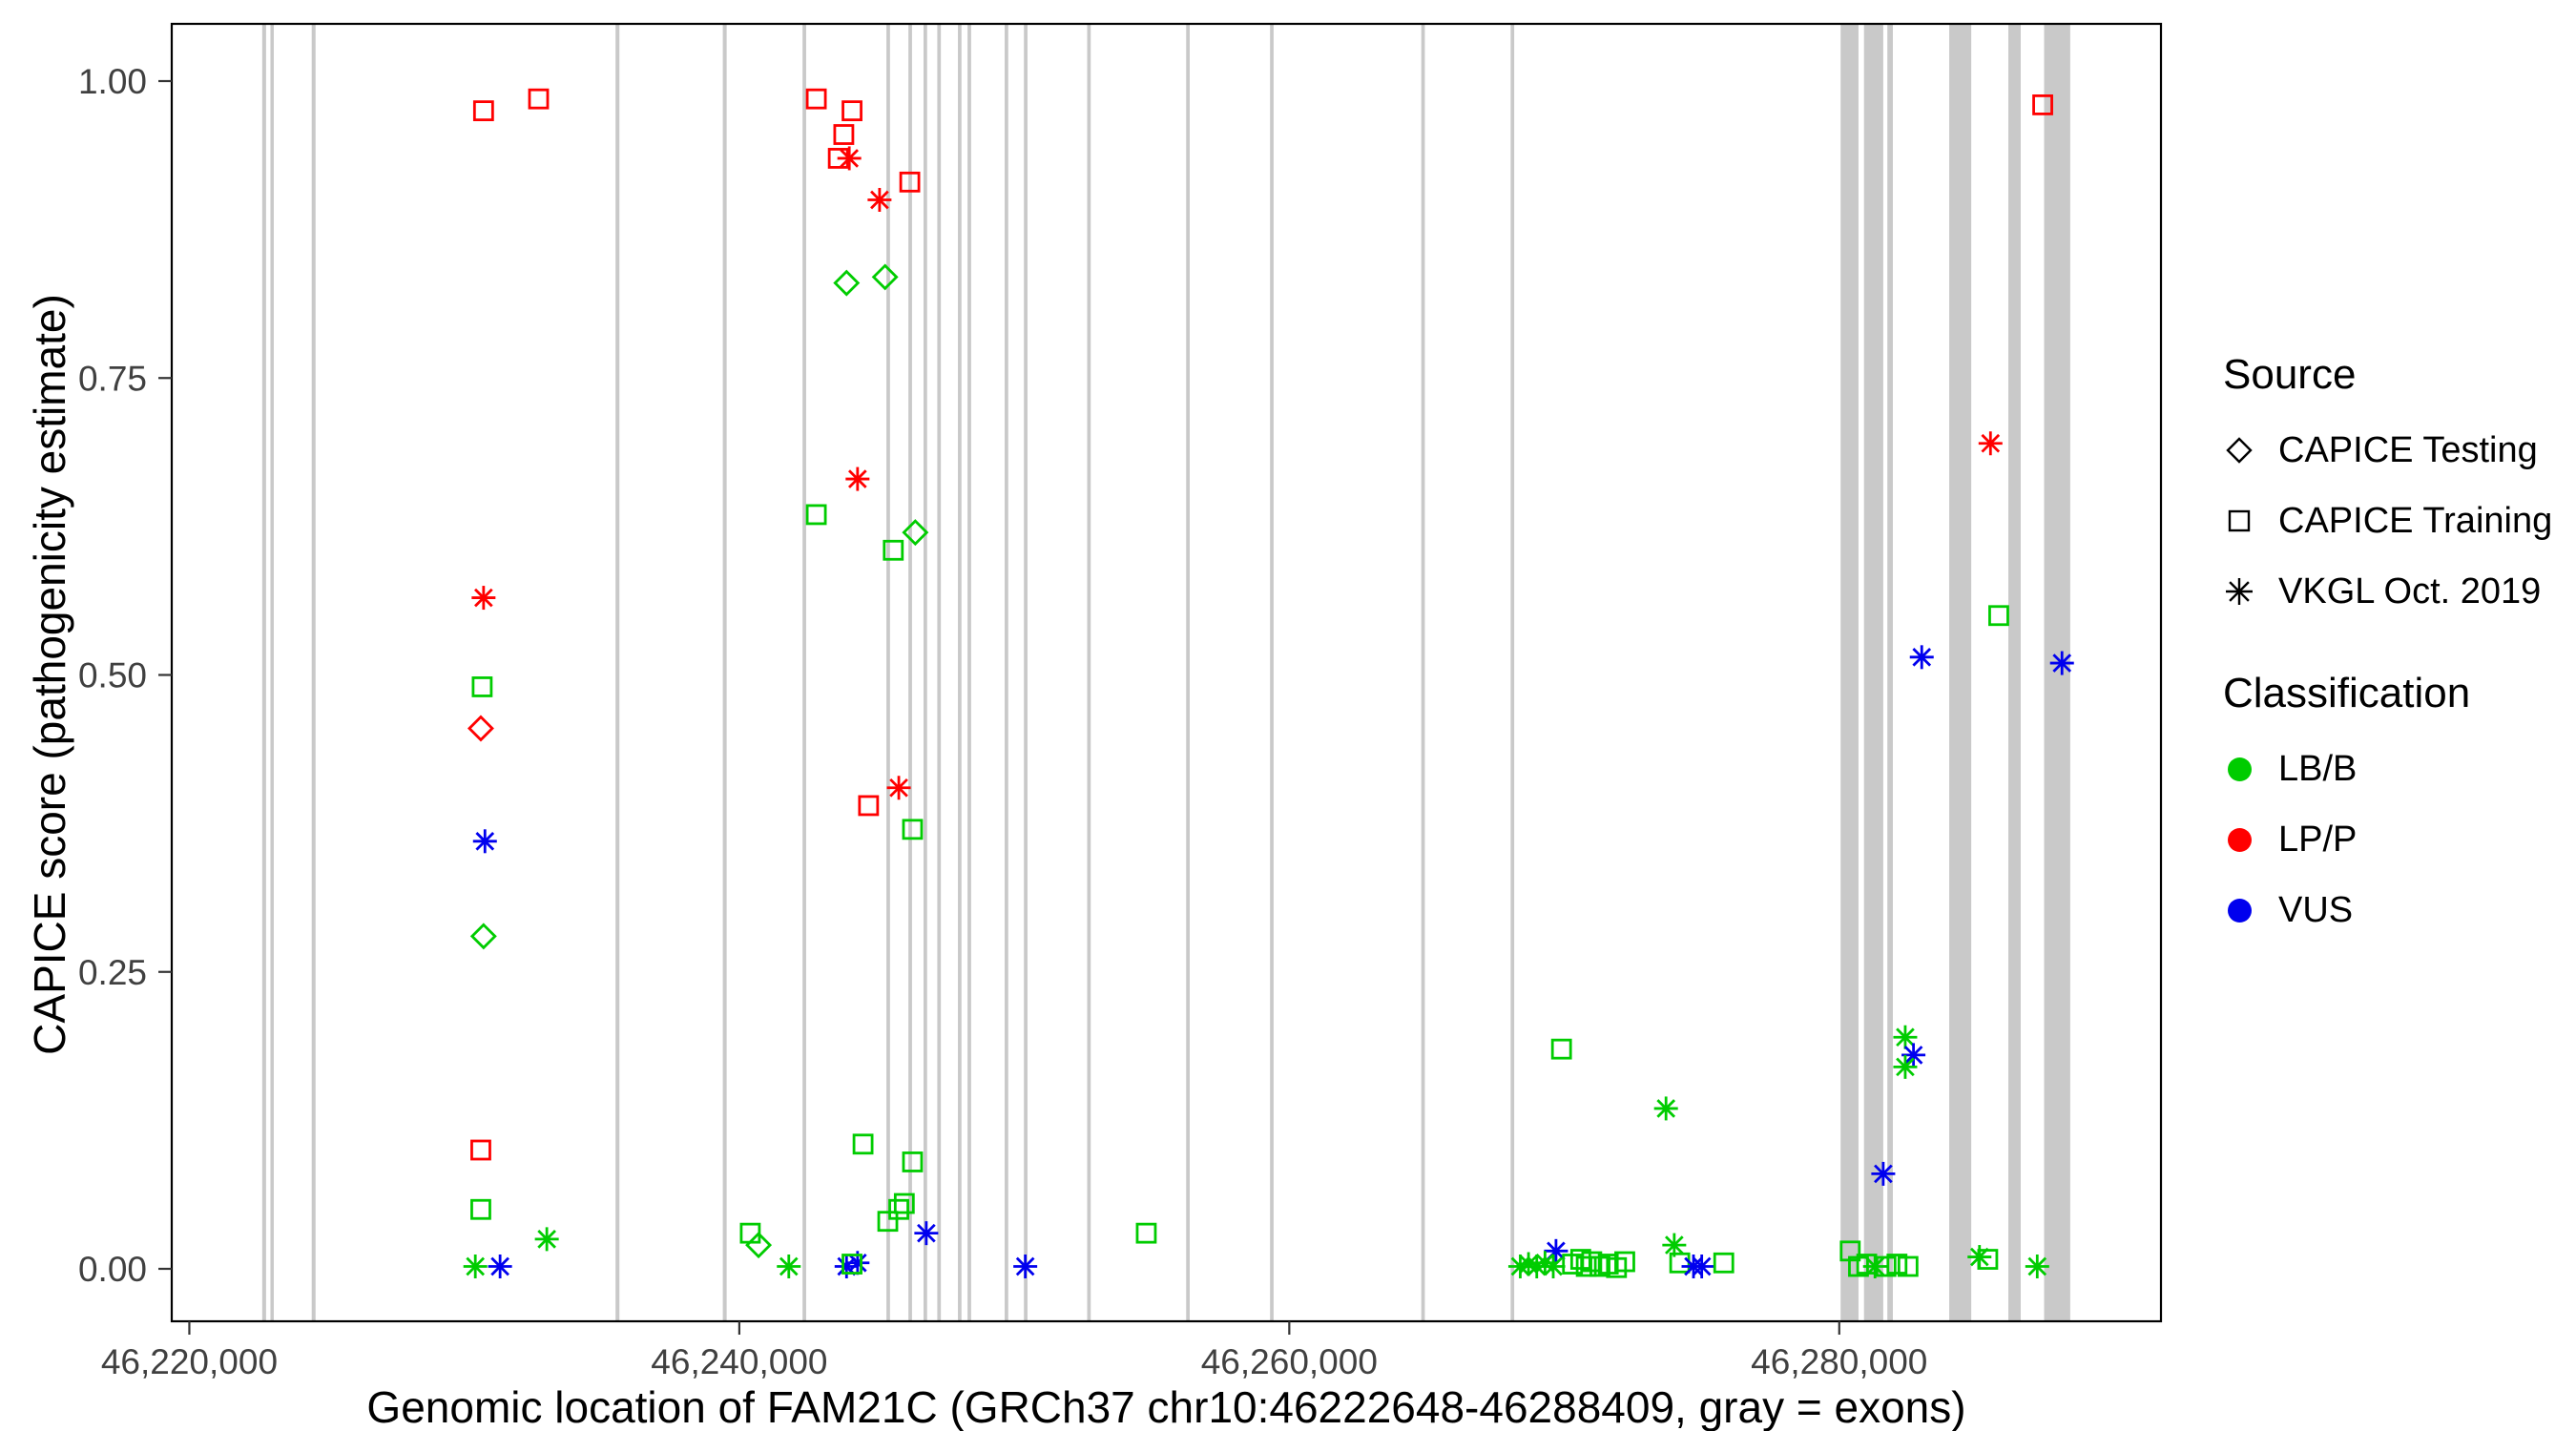 This screenshot has width=2576, height=1431. Describe the element at coordinates (2399, 910) in the screenshot. I see `legend-item-vus: VUS` at that location.